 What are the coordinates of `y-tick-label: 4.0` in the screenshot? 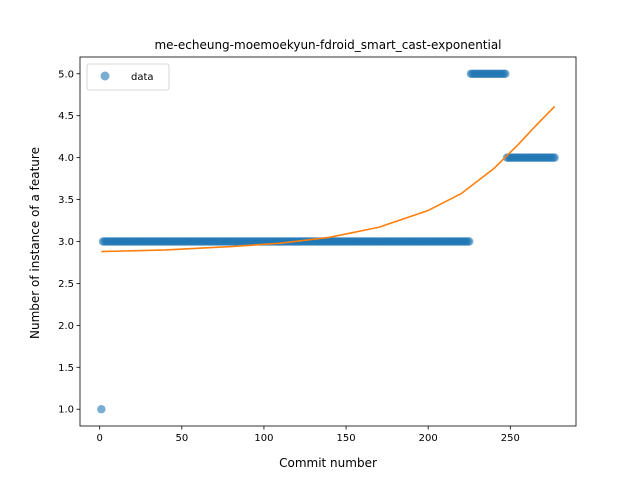 It's located at (66, 158).